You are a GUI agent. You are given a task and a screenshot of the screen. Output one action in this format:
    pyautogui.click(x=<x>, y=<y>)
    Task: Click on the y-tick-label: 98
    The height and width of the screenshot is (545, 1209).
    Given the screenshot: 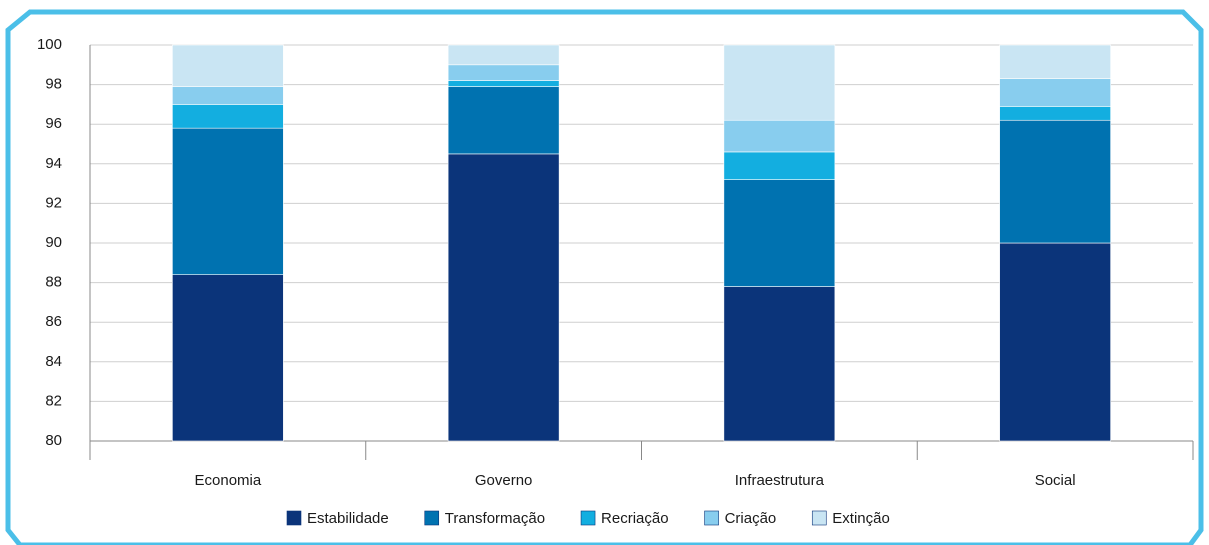 What is the action you would take?
    pyautogui.click(x=53, y=84)
    